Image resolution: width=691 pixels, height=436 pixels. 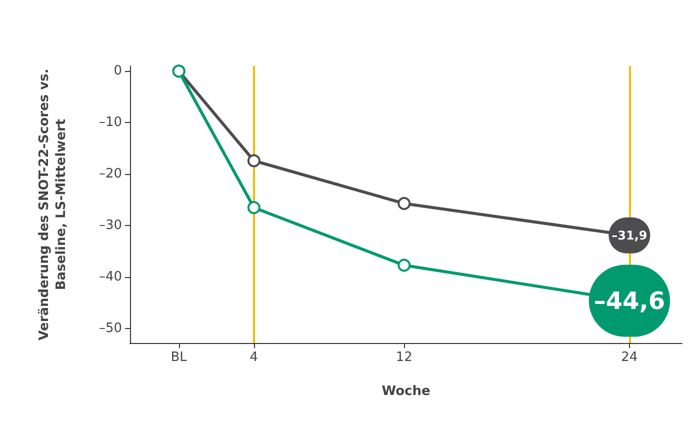 I want to click on x-axis-title: Woche, so click(x=406, y=391).